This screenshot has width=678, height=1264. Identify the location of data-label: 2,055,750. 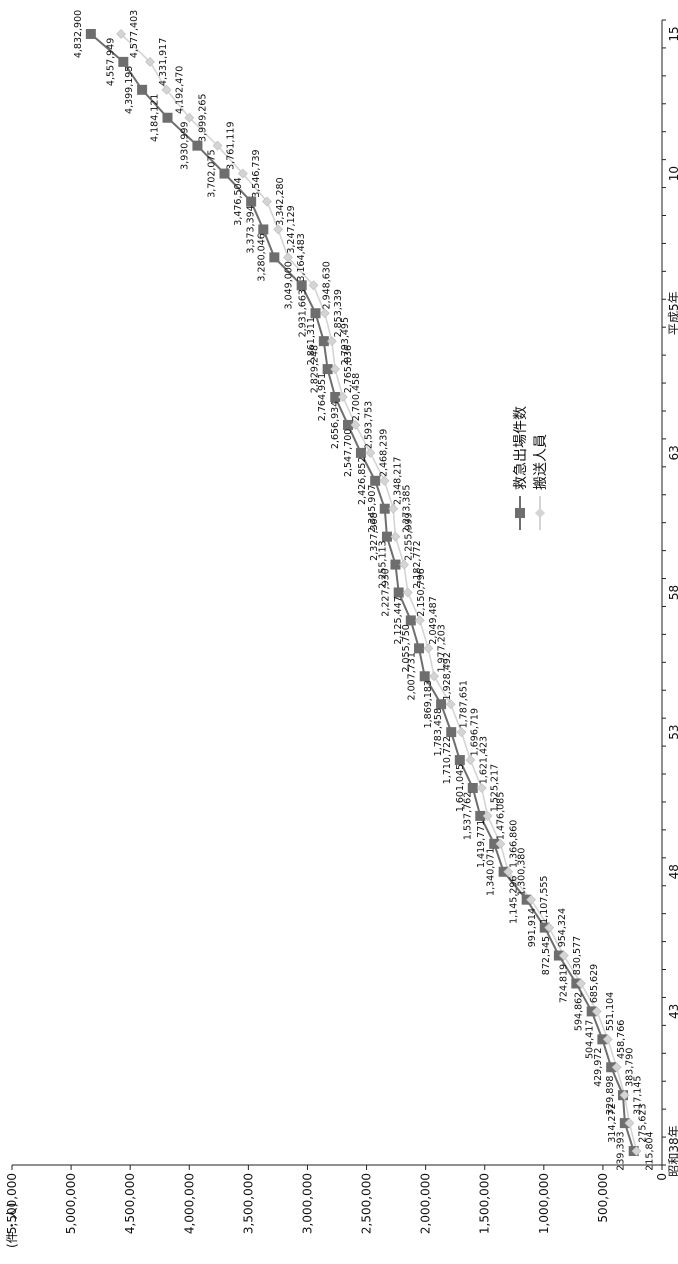
(406, 648).